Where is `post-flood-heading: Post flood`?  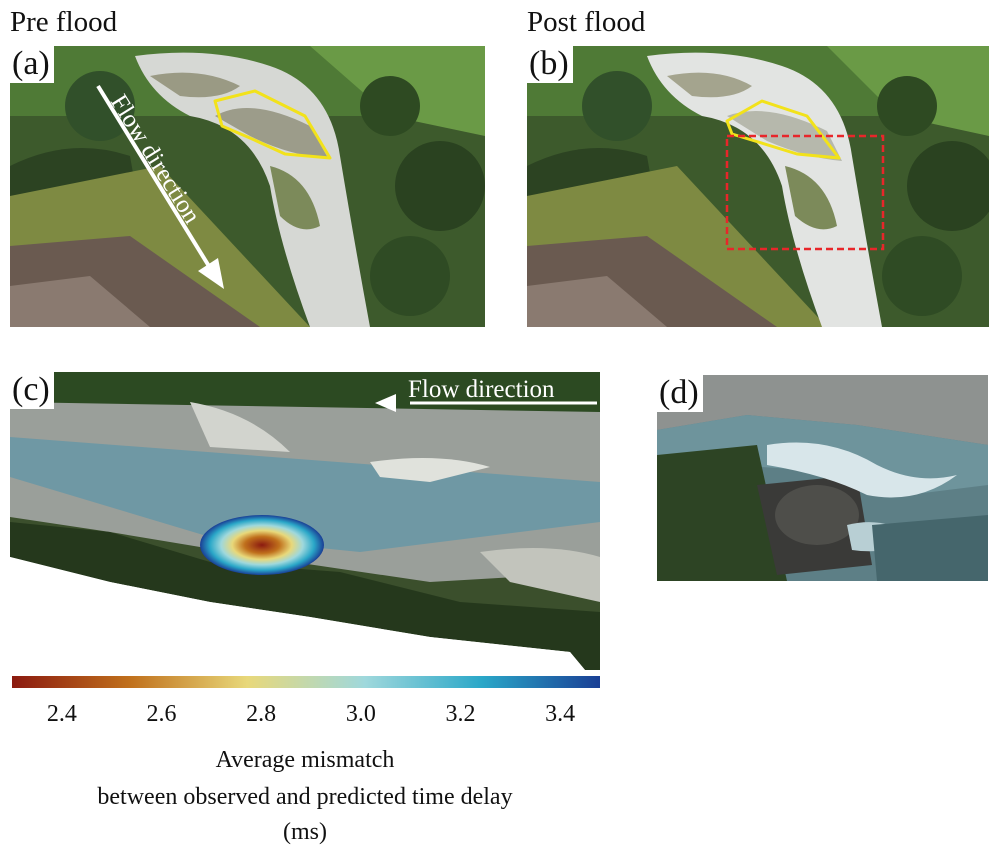 post-flood-heading: Post flood is located at coordinates (586, 22).